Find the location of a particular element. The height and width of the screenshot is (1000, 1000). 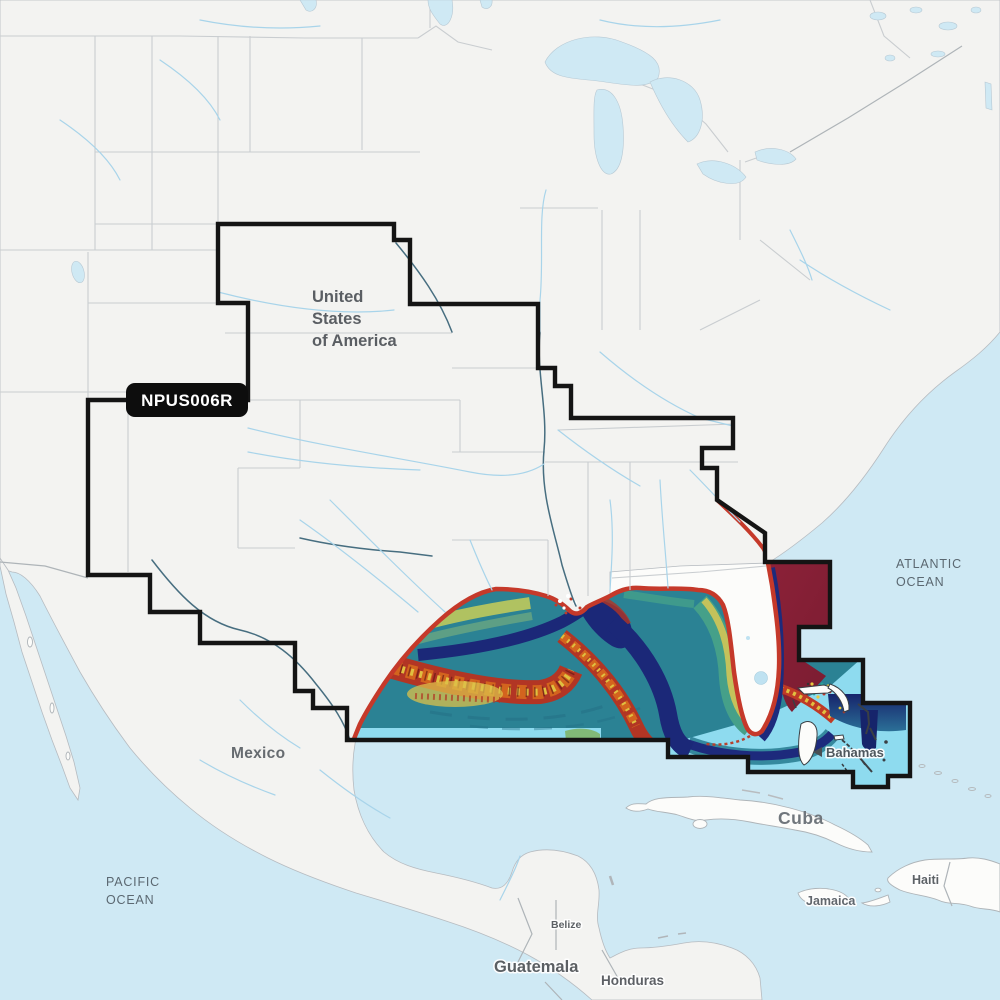

label-united-states: United States of America is located at coordinates (354, 319).